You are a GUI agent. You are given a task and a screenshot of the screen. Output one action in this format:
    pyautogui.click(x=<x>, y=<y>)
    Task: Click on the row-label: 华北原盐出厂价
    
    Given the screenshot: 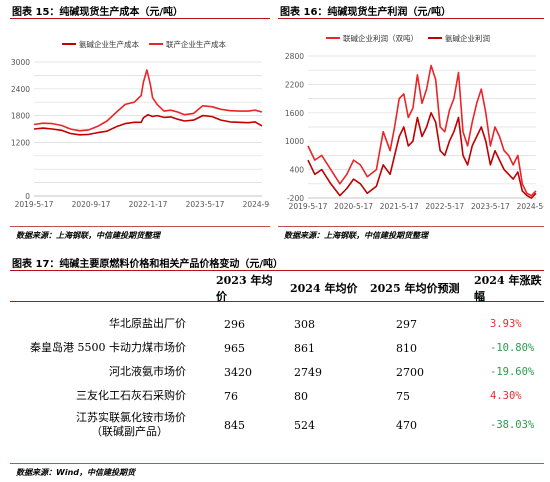 What is the action you would take?
    pyautogui.click(x=147, y=323)
    